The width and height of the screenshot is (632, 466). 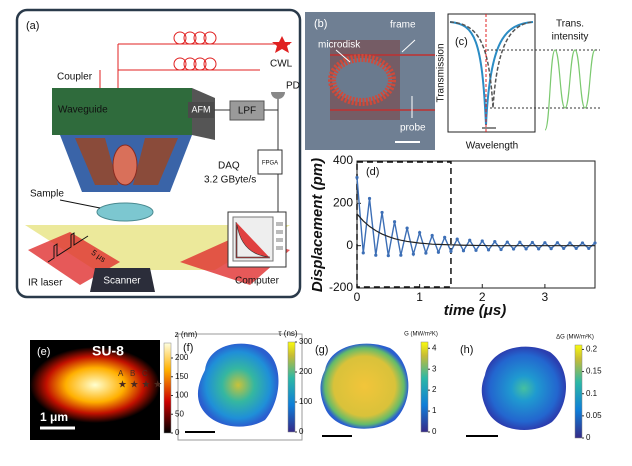 What do you see at coordinates (182, 376) in the screenshot?
I see `colorbar-tick-label: 150` at bounding box center [182, 376].